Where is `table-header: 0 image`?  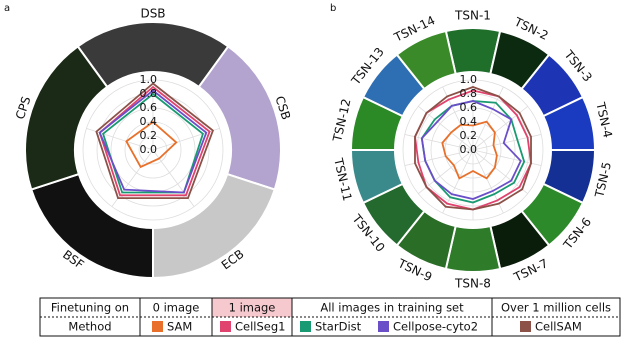
table-header: 0 image is located at coordinates (176, 308).